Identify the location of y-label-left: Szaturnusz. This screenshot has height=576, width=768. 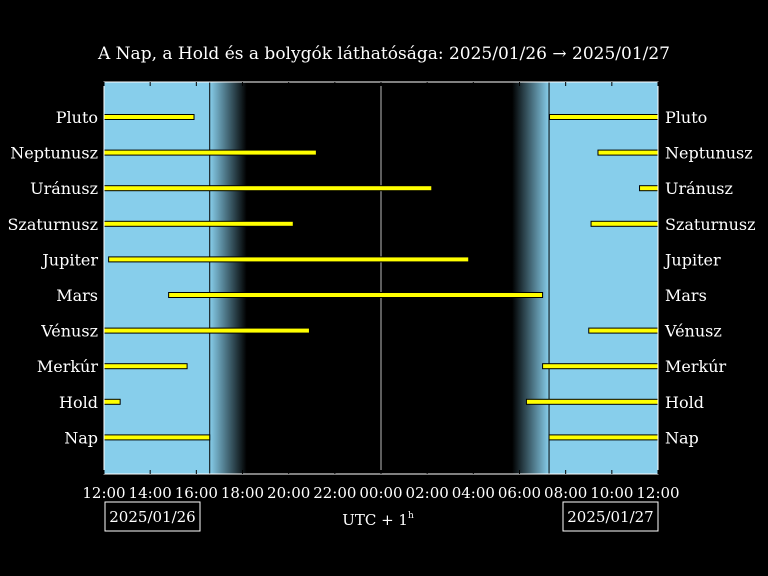
(52, 224).